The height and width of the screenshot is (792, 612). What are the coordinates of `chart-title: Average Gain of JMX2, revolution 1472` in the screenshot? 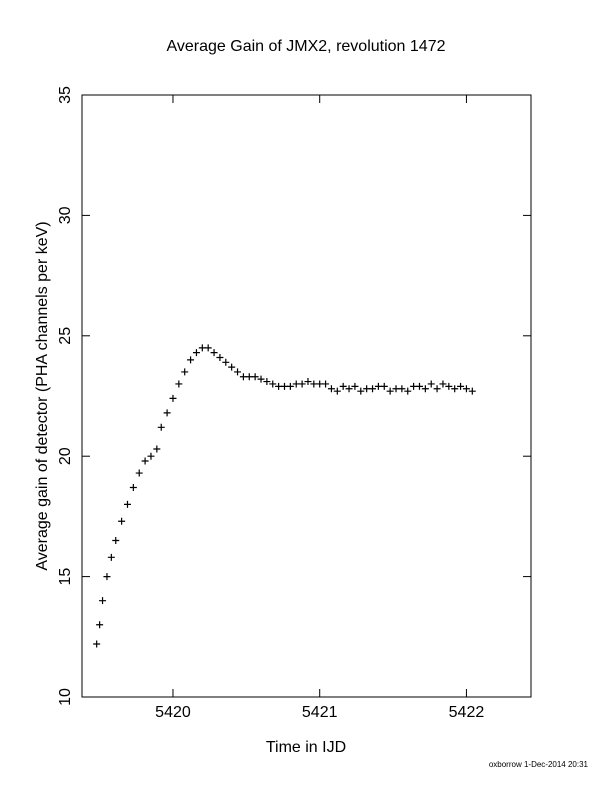 It's located at (306, 46).